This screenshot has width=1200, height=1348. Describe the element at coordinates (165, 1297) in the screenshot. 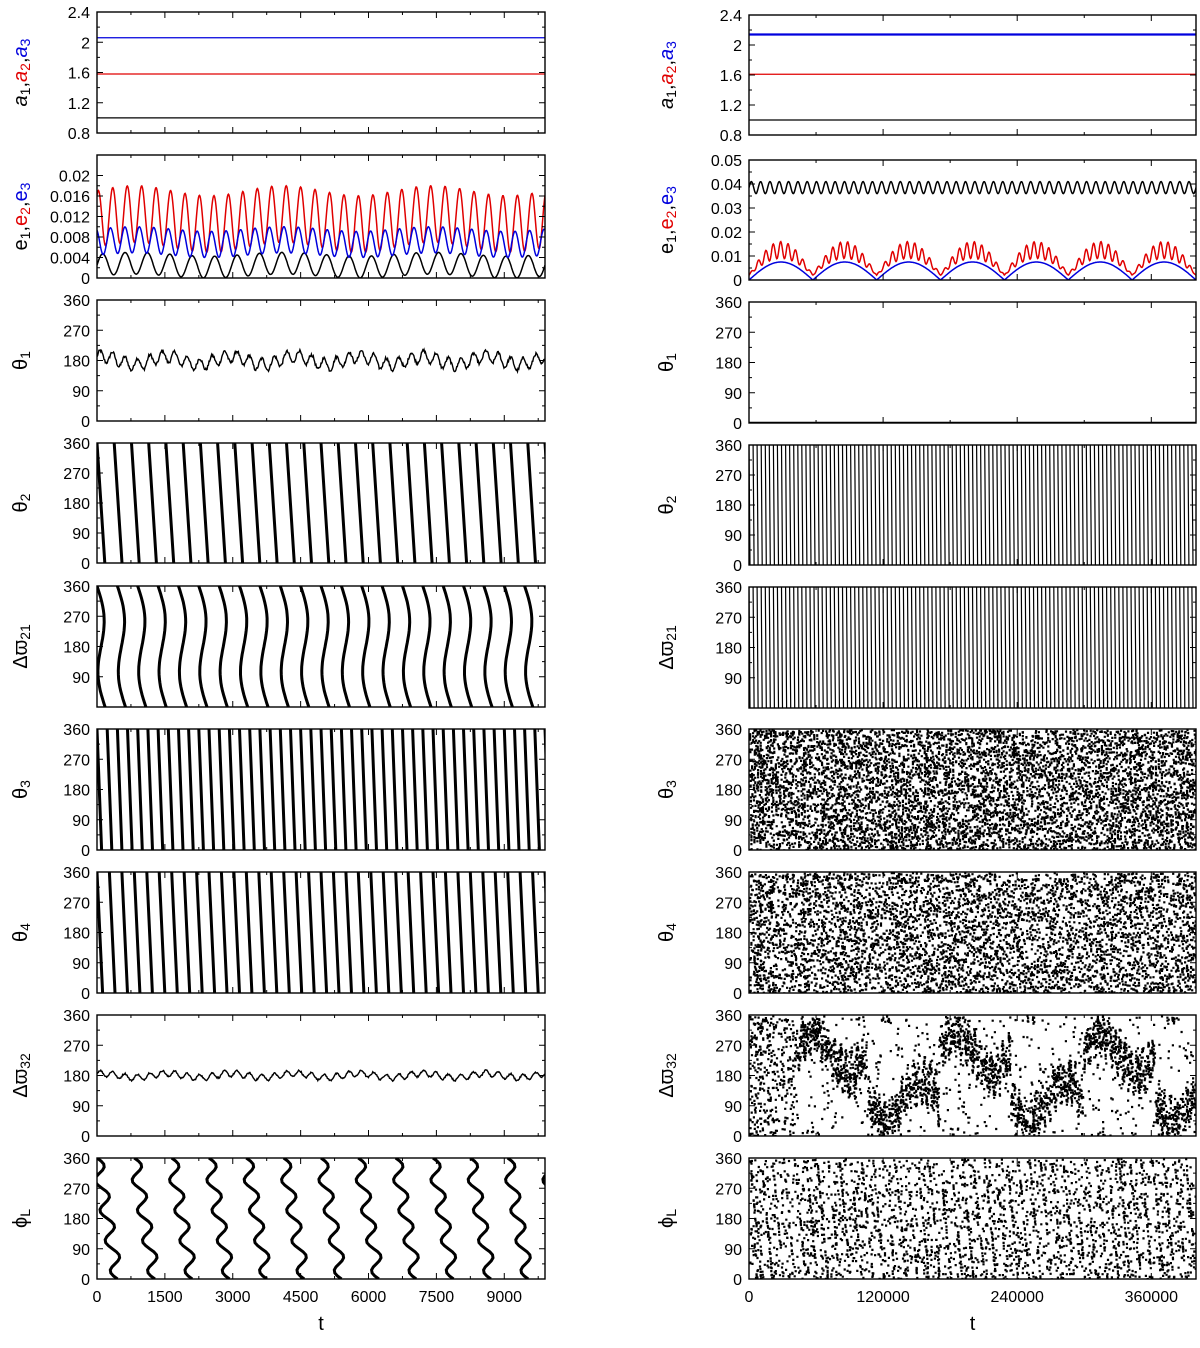

I see `x-tick-label: 1500` at that location.